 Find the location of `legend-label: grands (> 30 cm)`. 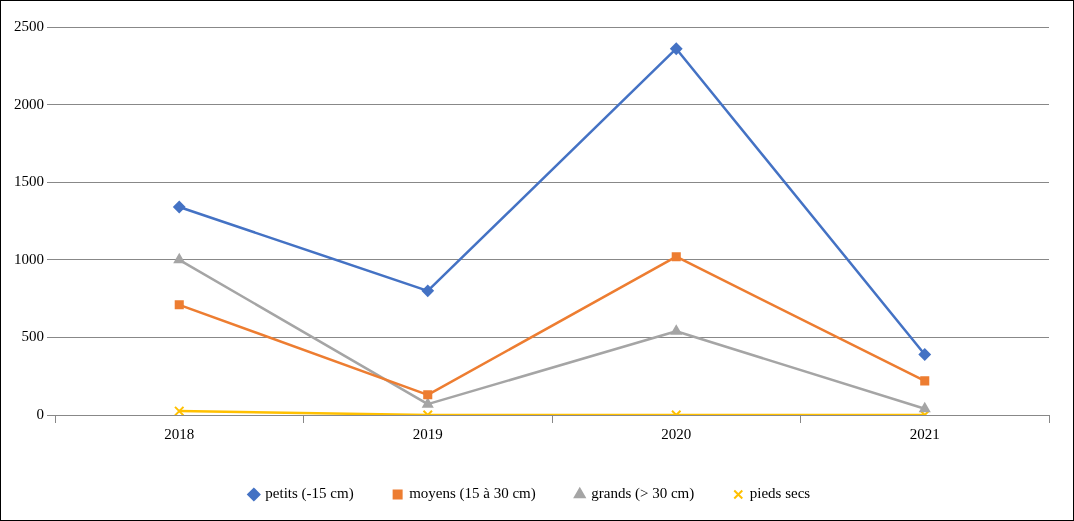

legend-label: grands (> 30 cm) is located at coordinates (643, 494).